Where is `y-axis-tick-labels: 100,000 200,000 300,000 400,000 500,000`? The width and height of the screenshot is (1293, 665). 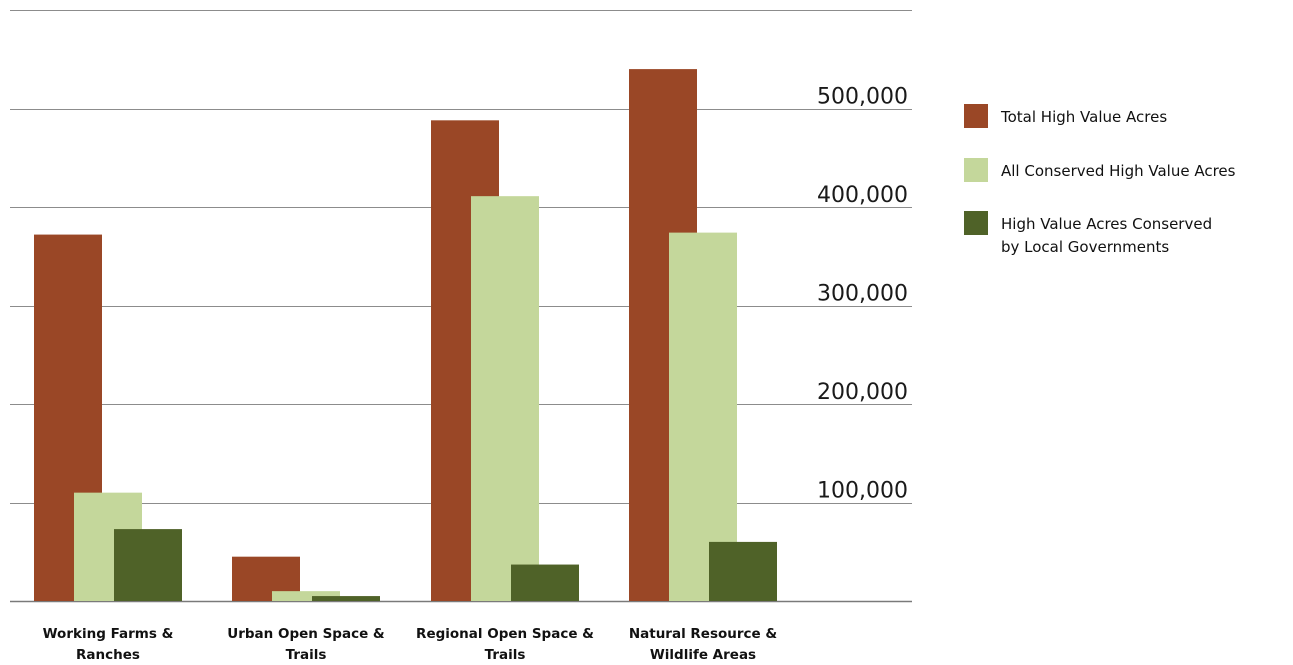
y-axis-tick-labels: 100,000 200,000 300,000 400,000 500,000 is located at coordinates (862, 294).